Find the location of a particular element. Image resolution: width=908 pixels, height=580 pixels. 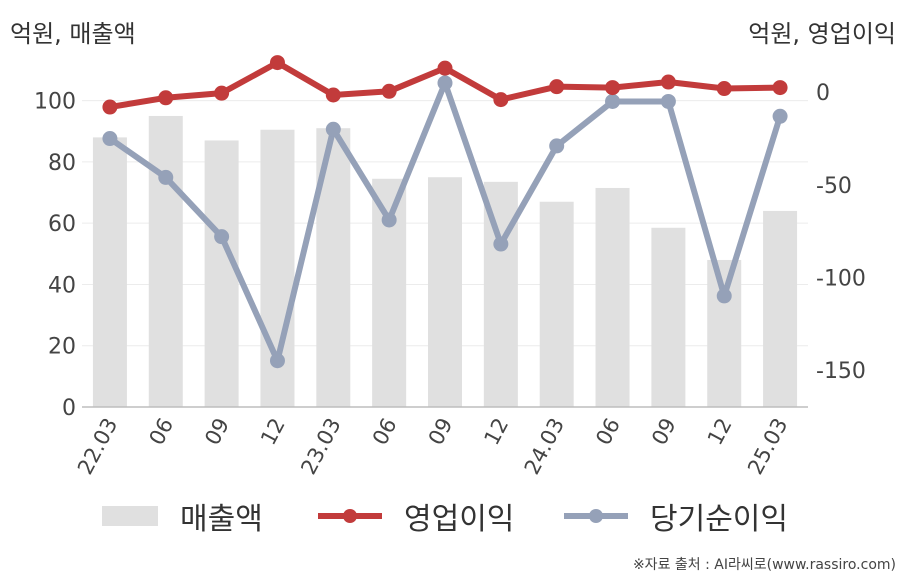

legend-item-operating-profit: 영업이익 is located at coordinates (416, 516).